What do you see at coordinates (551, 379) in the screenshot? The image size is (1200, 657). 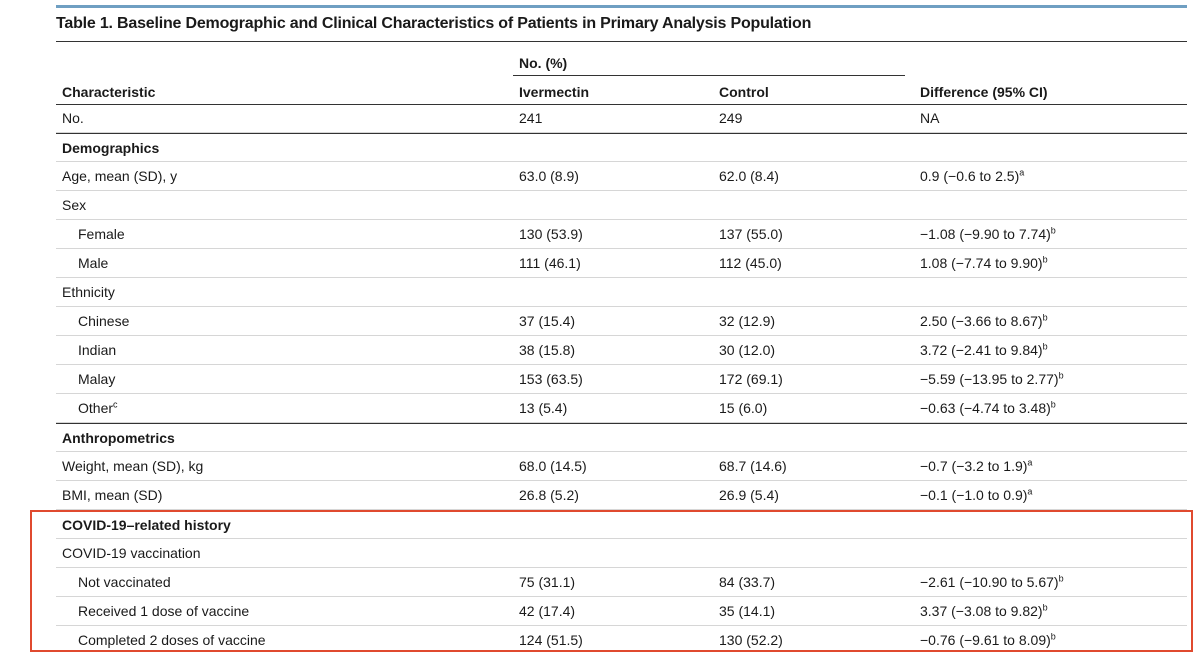 I see `ivermectin-value: 153 (63.5)` at bounding box center [551, 379].